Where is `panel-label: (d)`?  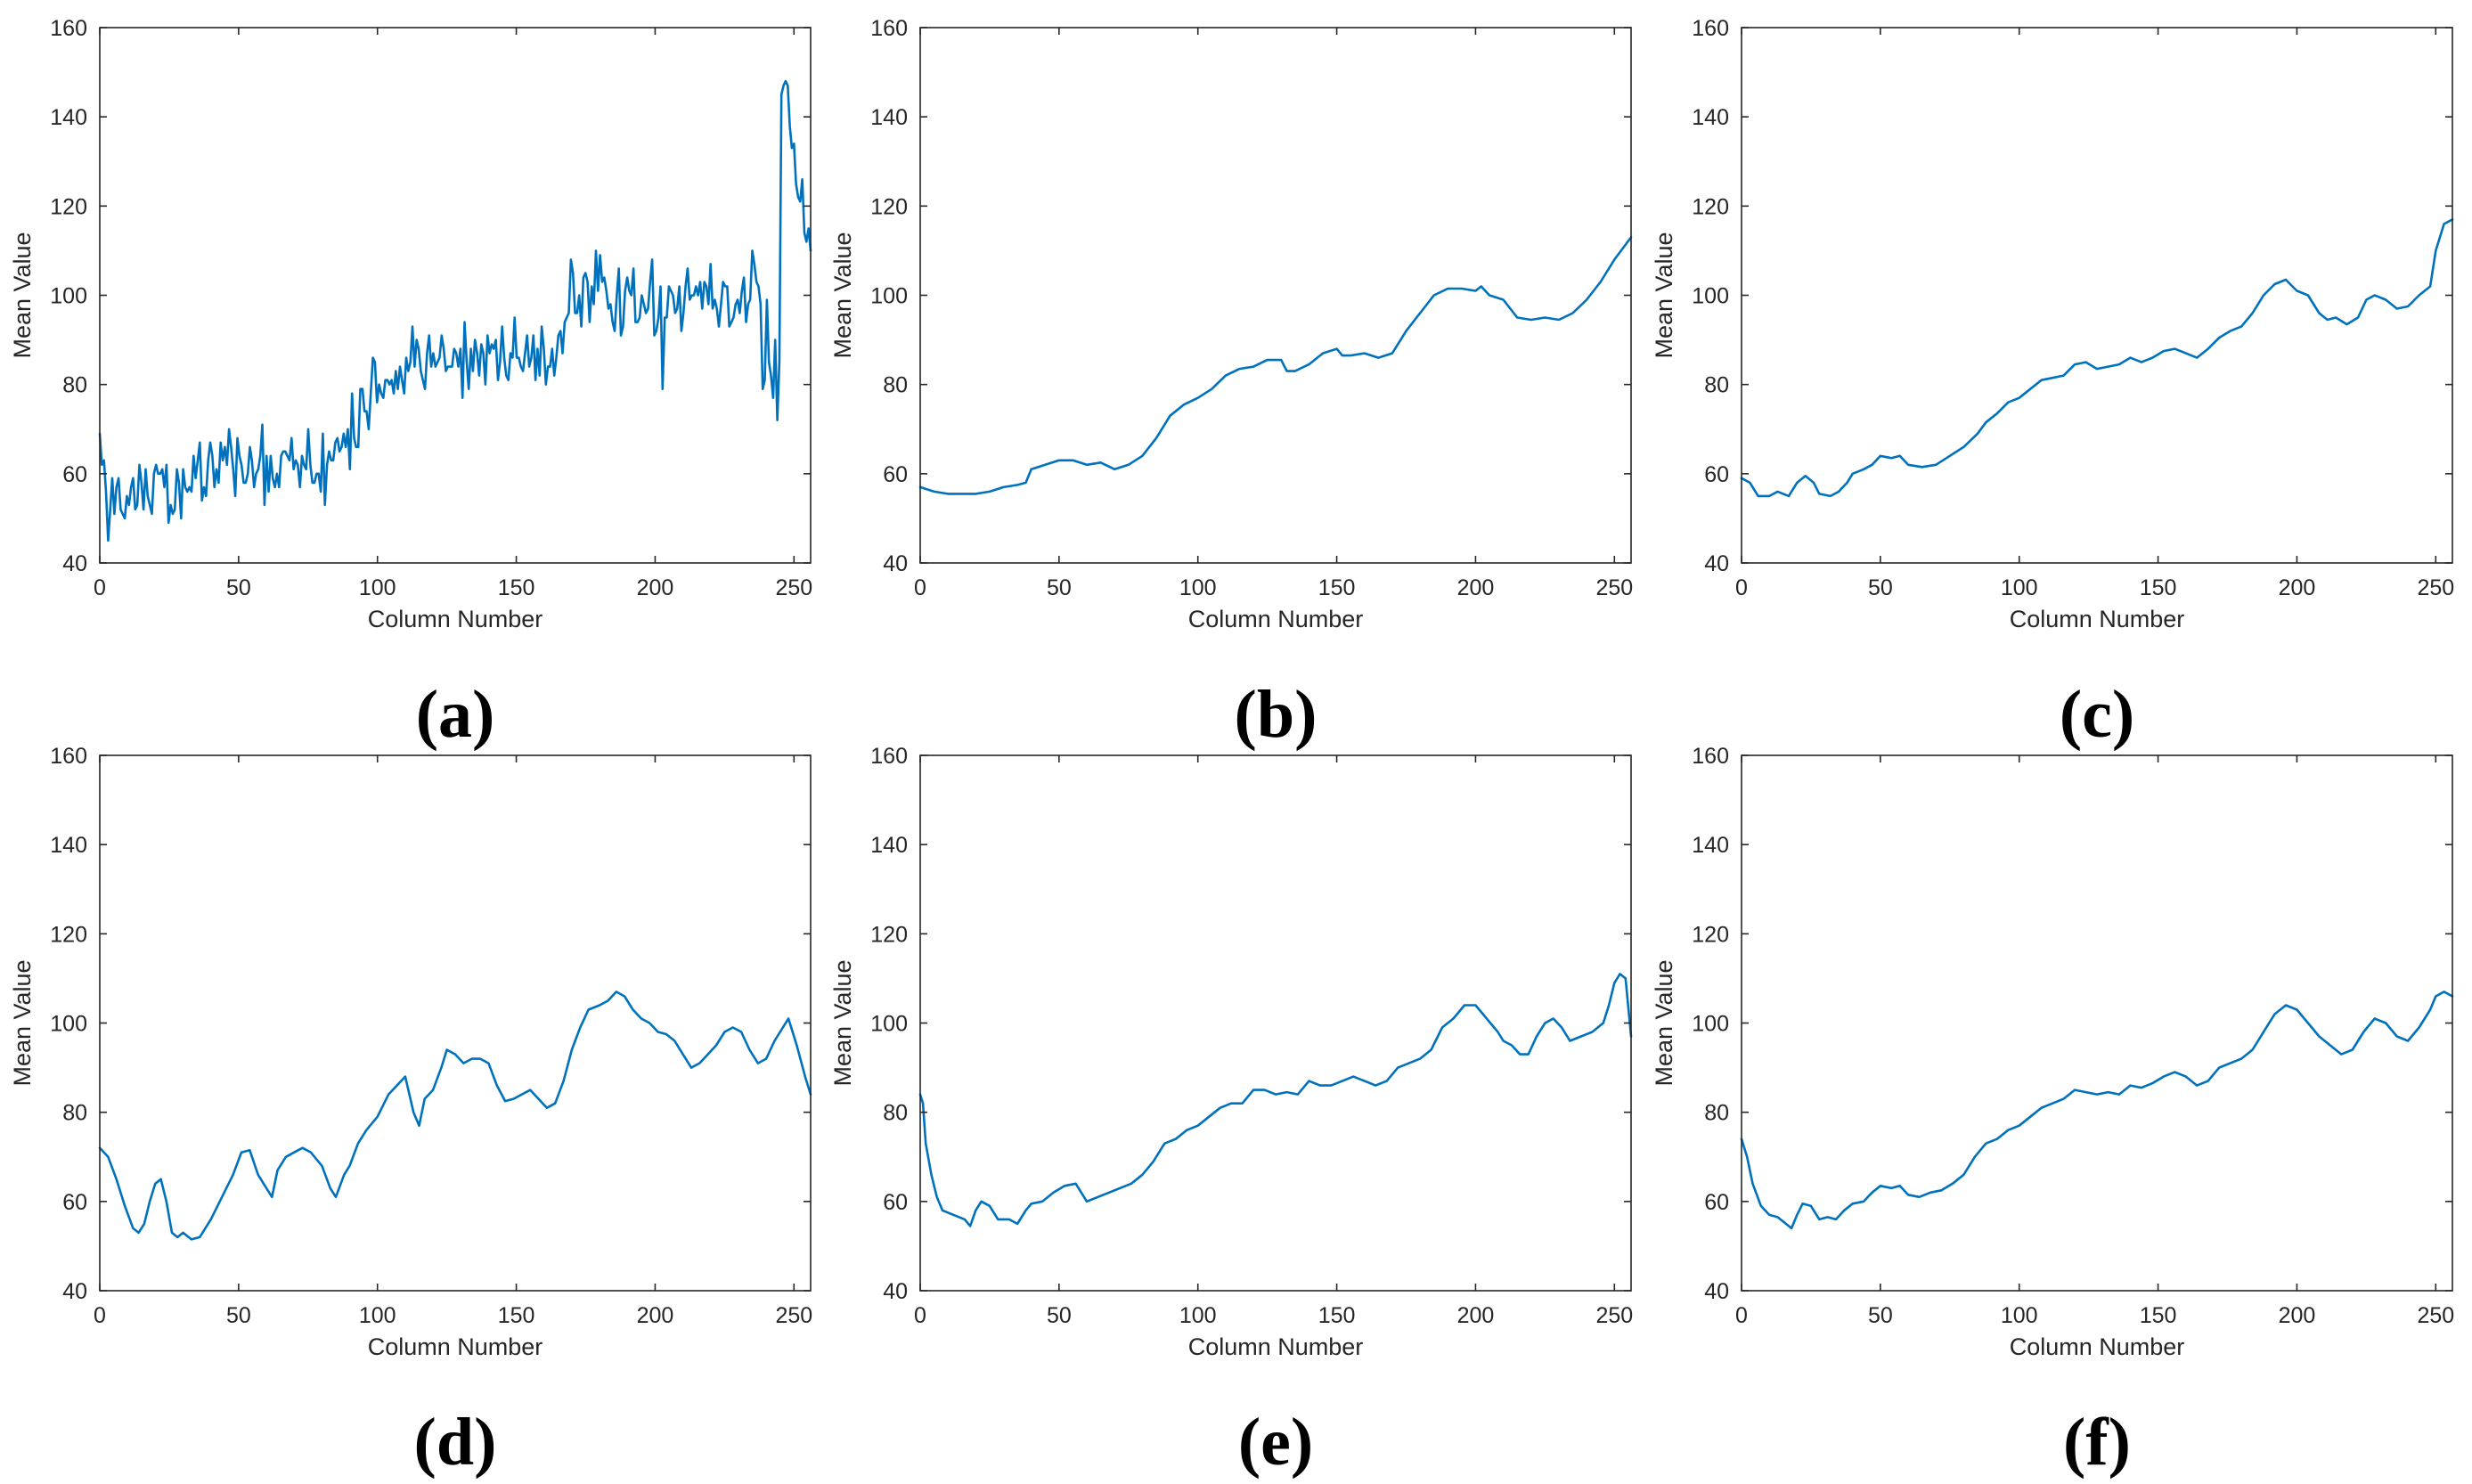 panel-label: (d) is located at coordinates (455, 1443).